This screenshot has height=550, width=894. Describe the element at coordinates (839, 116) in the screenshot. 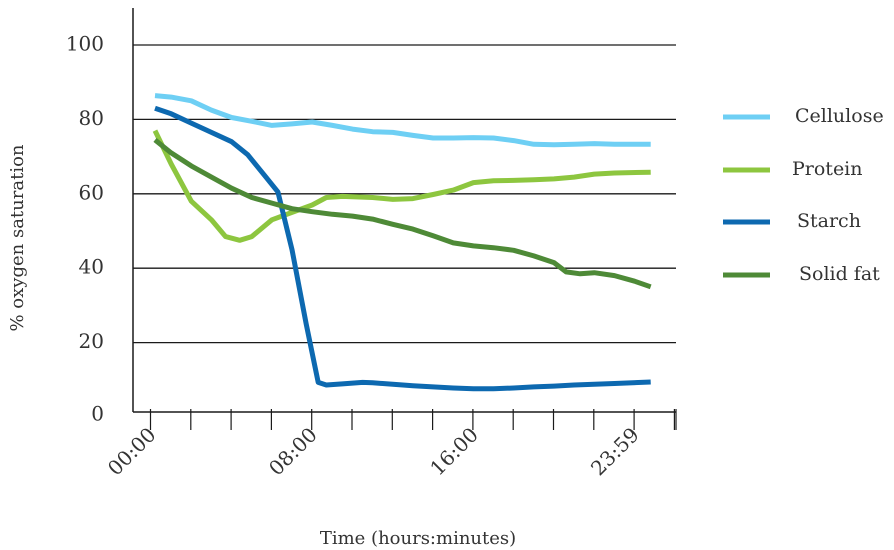

I see `legend-label: Cellulose` at that location.